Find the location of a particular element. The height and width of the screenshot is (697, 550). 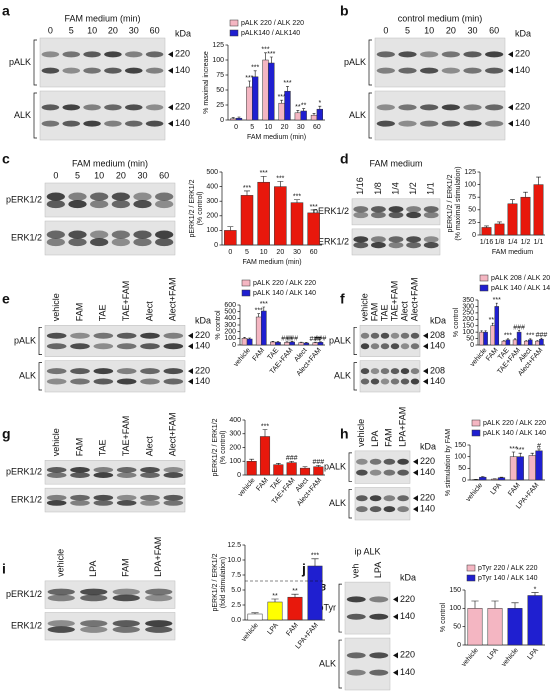

blot-title: control medium (min) is located at coordinates (440, 18).